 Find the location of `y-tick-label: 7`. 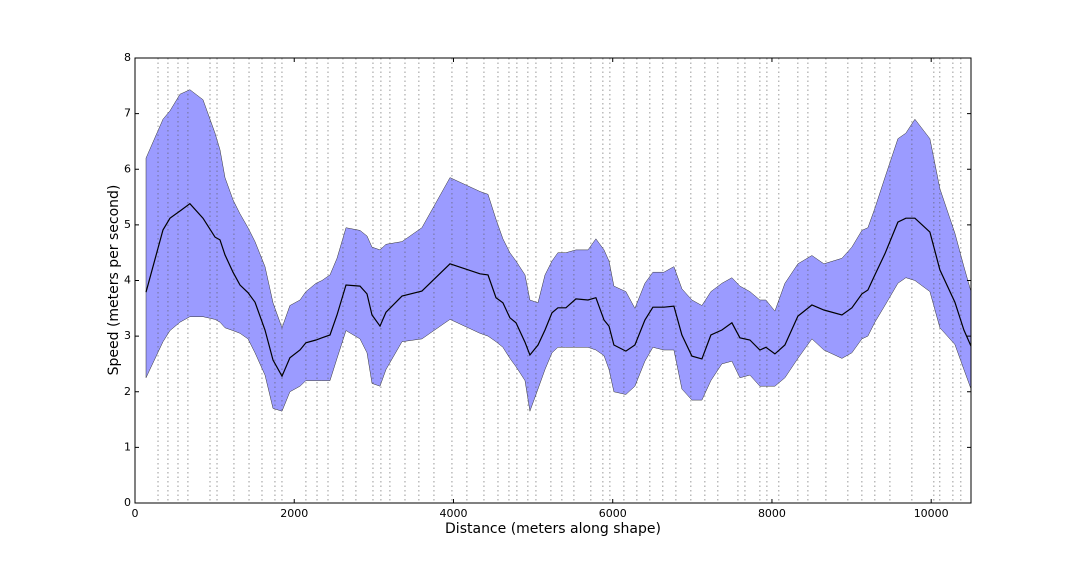

y-tick-label: 7 is located at coordinates (127, 113).